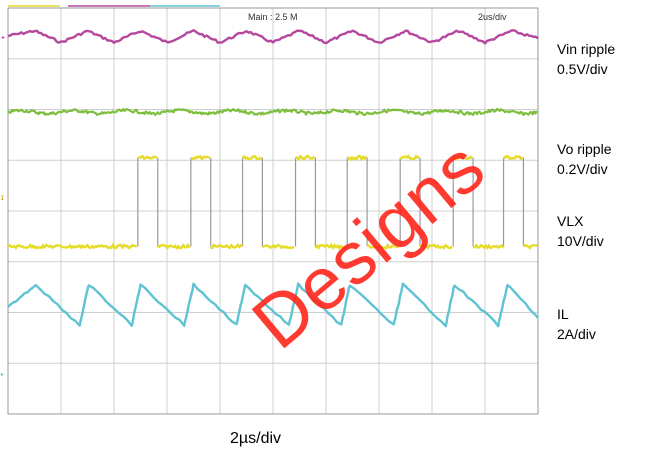 This screenshot has height=458, width=650. I want to click on legend-vin-ripple-scale: 0.5V/div, so click(582, 69).